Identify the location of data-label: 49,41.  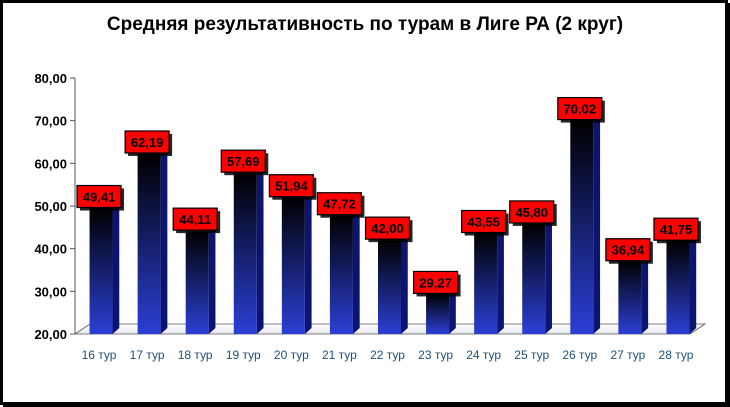
(99, 197).